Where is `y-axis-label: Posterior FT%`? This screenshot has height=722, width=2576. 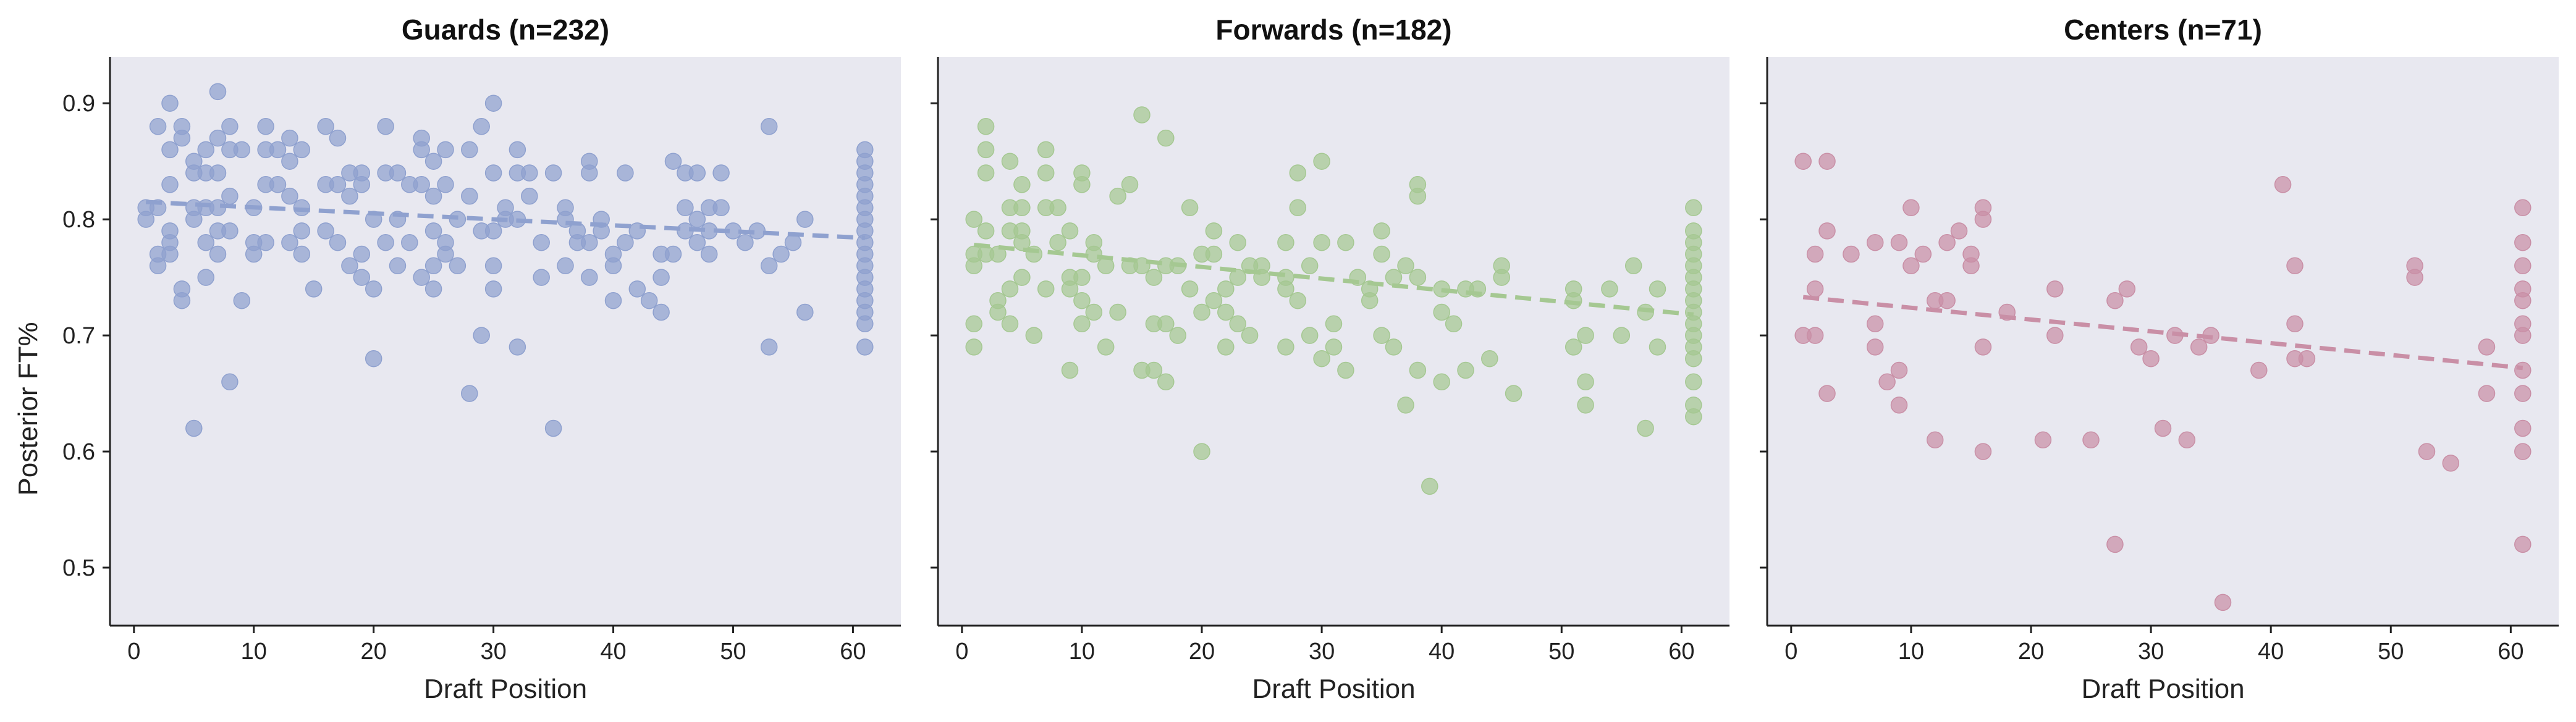 y-axis-label: Posterior FT% is located at coordinates (28, 408).